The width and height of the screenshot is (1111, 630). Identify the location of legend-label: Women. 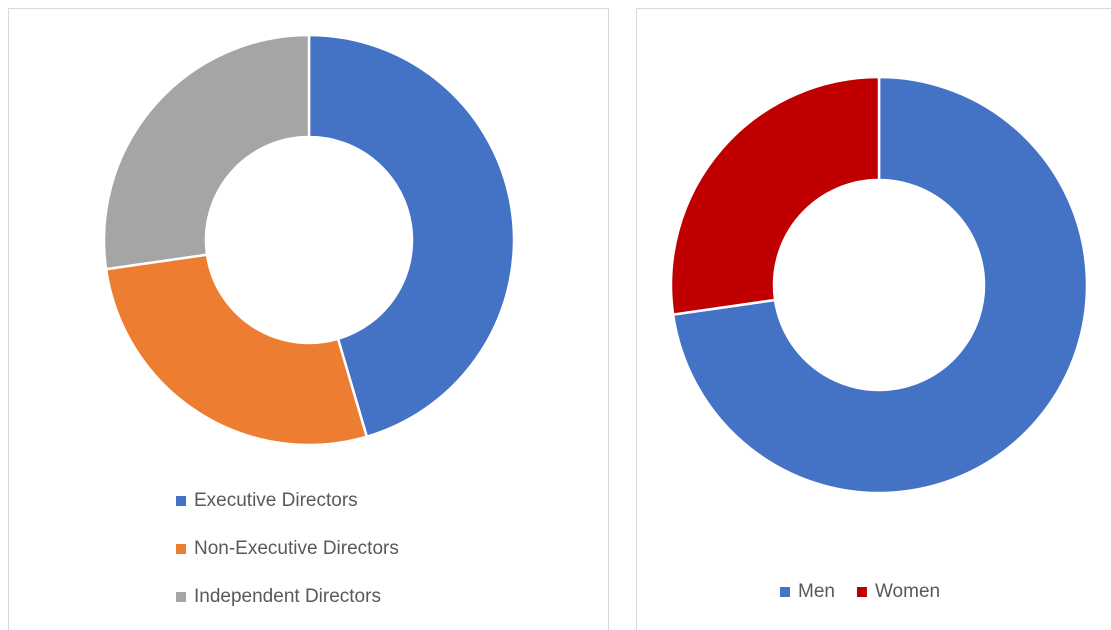
(907, 591).